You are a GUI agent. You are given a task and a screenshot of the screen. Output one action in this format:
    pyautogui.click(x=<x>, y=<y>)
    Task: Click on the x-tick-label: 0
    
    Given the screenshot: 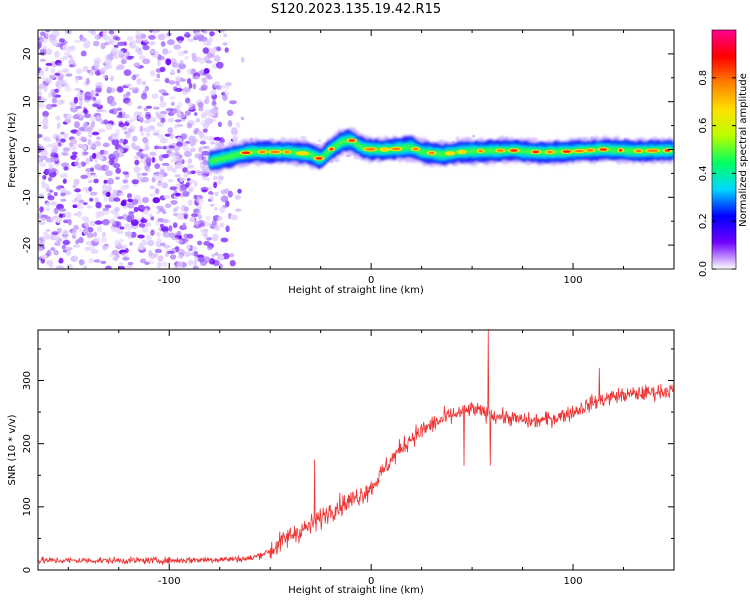 What is the action you would take?
    pyautogui.click(x=371, y=581)
    